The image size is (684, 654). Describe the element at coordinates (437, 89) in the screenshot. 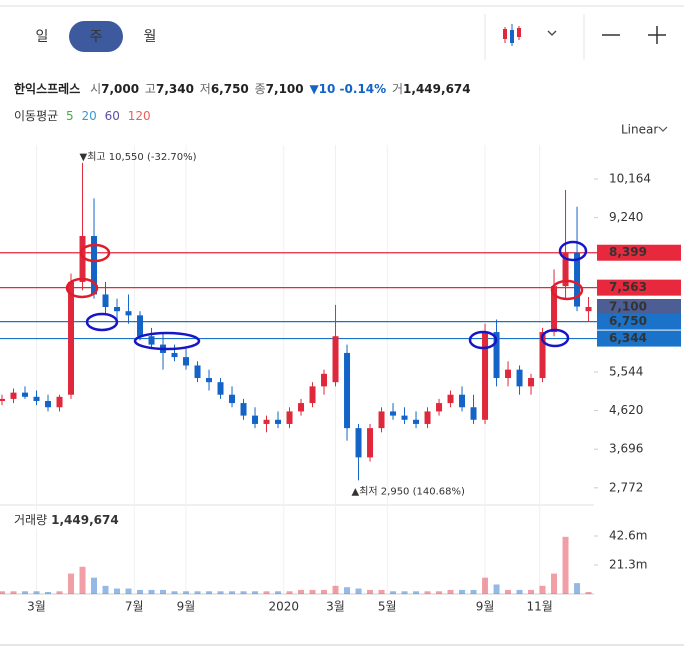

I see `volume-value: 1,449,674` at that location.